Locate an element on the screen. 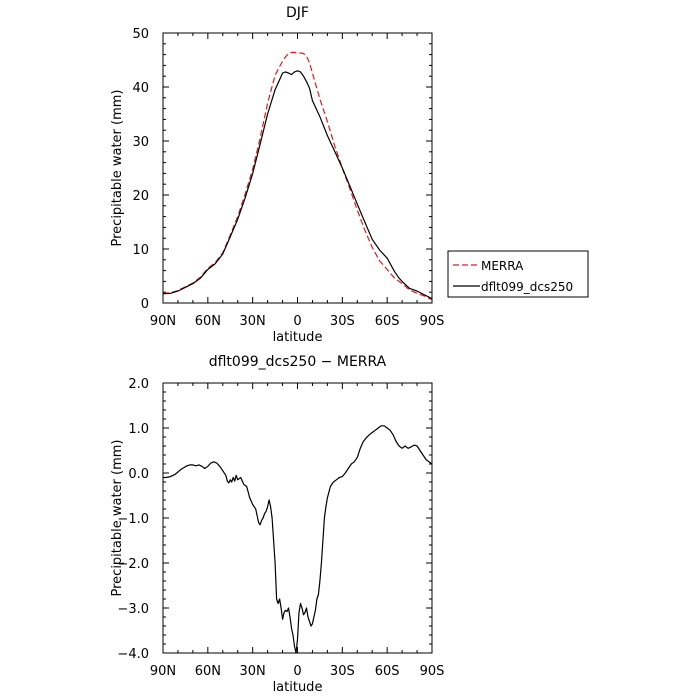 The width and height of the screenshot is (700, 700). y-tick-label: 40 is located at coordinates (140, 88).